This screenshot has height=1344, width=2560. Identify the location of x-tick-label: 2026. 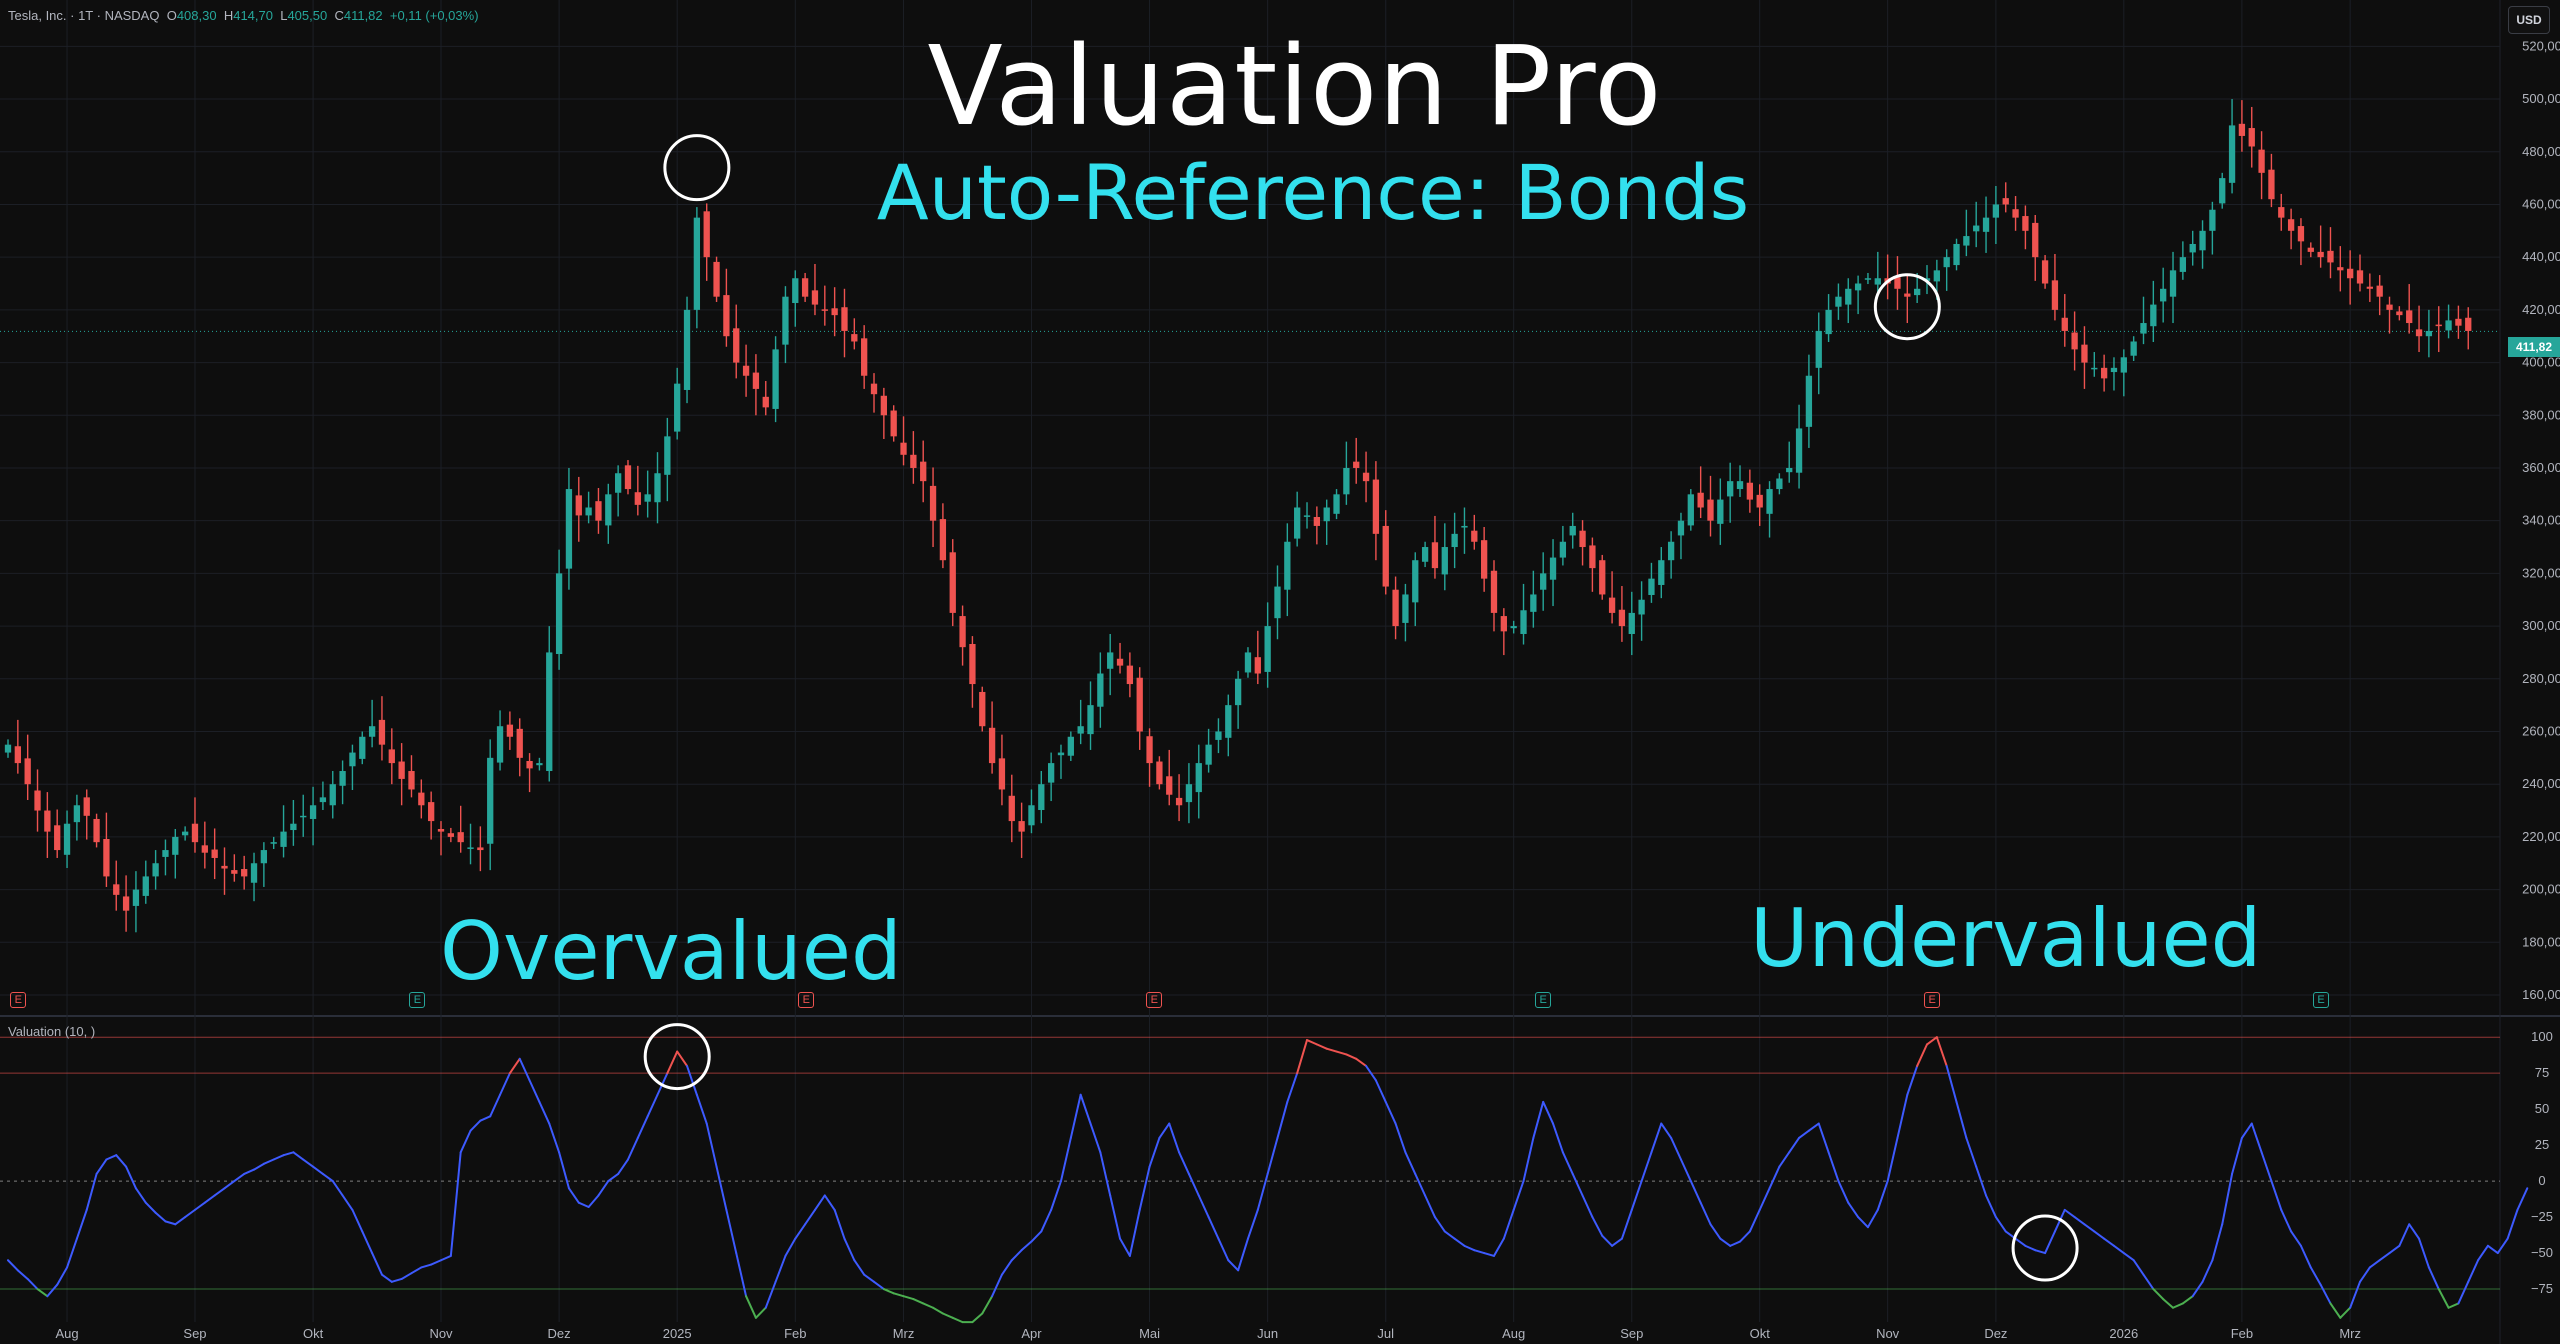
(2123, 1333).